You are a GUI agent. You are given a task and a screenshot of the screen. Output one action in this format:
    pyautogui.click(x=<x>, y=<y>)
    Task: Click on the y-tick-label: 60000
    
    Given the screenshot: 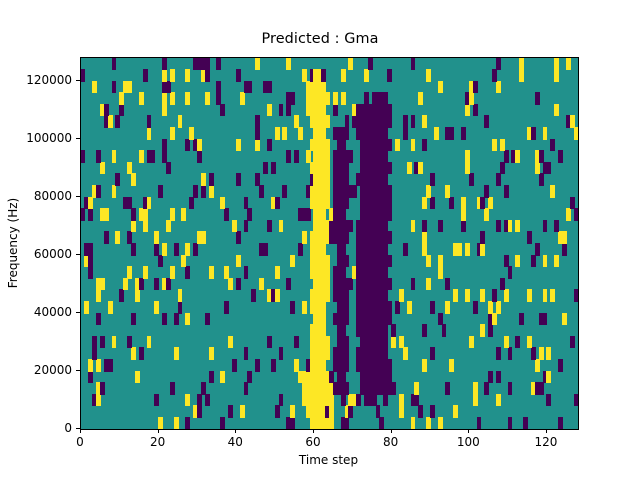 What is the action you would take?
    pyautogui.click(x=52, y=254)
    